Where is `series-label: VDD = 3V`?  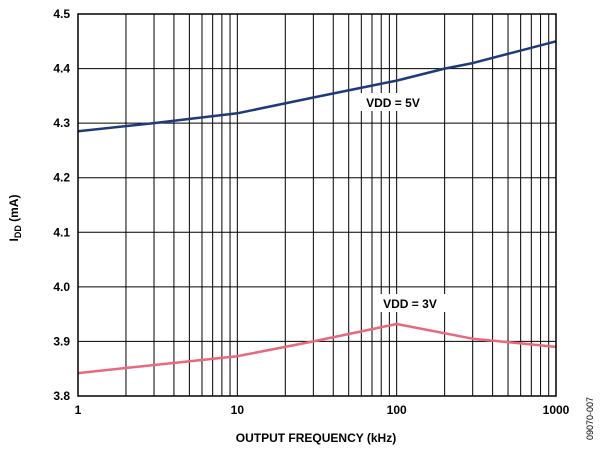
series-label: VDD = 3V is located at coordinates (410, 304).